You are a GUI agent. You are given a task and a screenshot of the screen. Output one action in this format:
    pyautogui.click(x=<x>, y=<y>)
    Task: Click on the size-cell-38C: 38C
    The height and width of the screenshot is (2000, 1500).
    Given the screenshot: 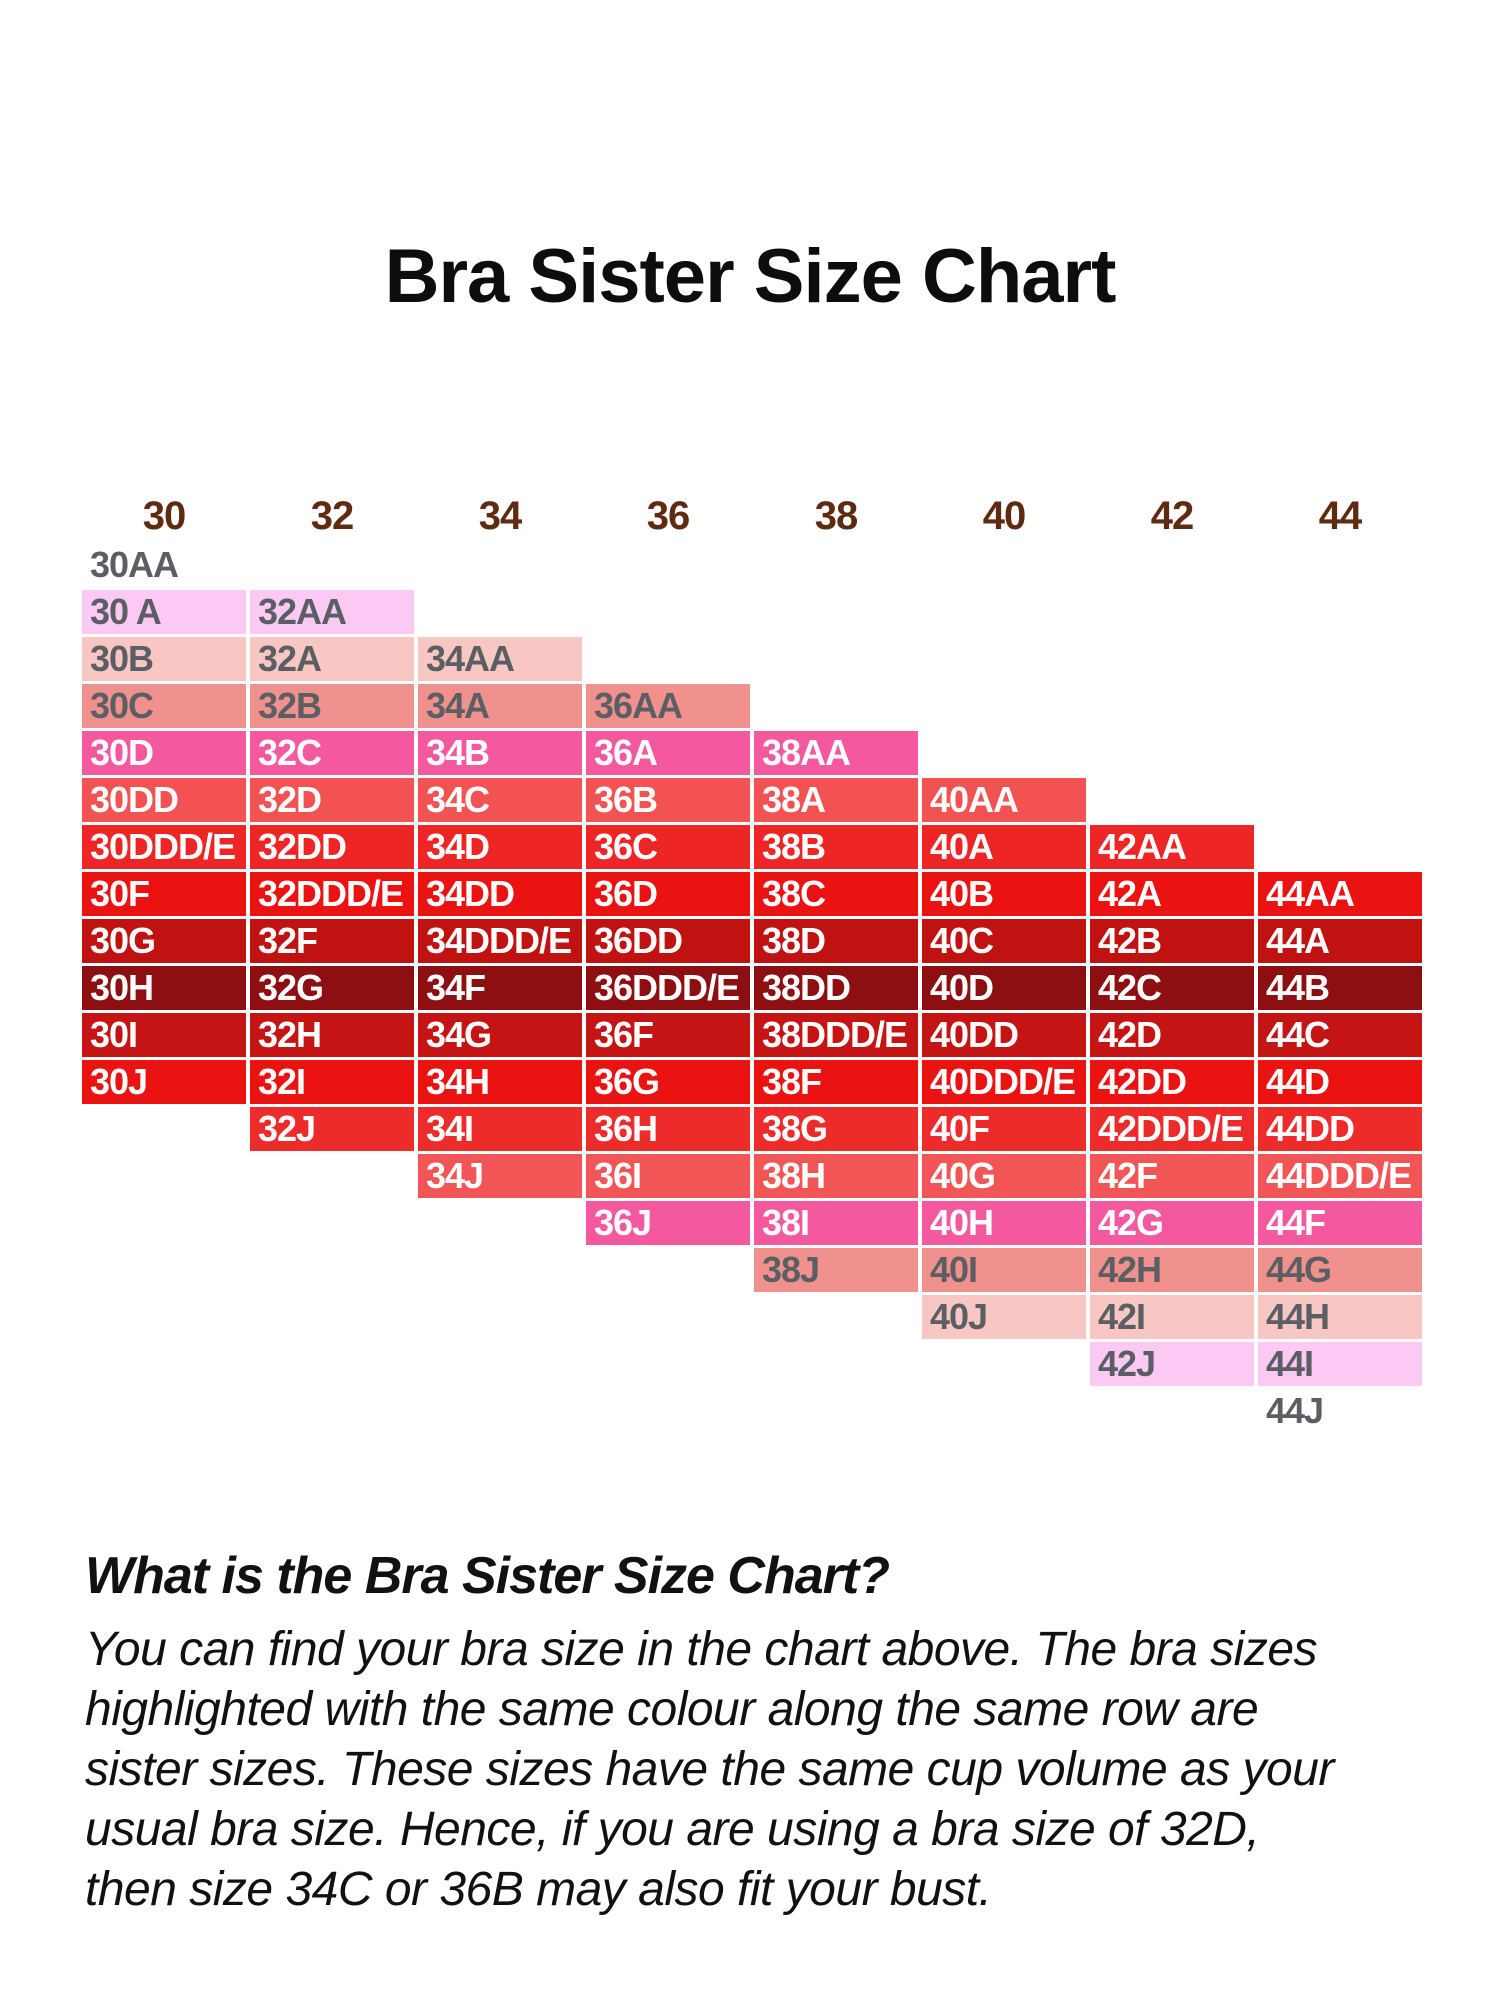 What is the action you would take?
    pyautogui.click(x=836, y=894)
    